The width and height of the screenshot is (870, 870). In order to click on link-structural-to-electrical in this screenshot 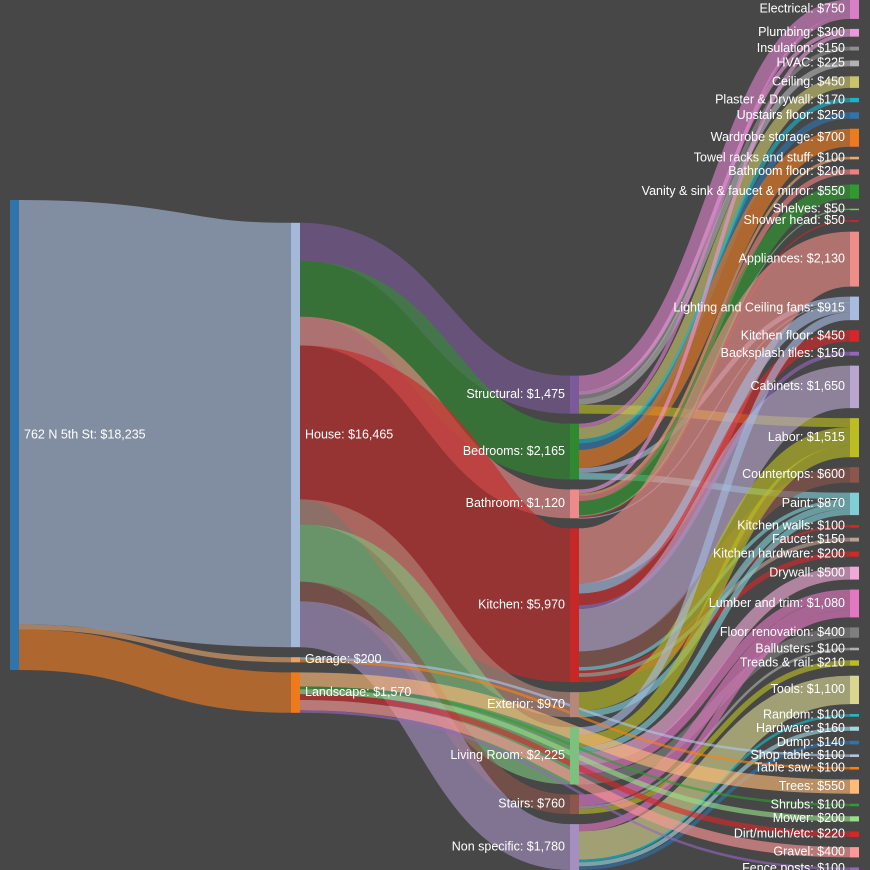, I will do `click(714, 196)`.